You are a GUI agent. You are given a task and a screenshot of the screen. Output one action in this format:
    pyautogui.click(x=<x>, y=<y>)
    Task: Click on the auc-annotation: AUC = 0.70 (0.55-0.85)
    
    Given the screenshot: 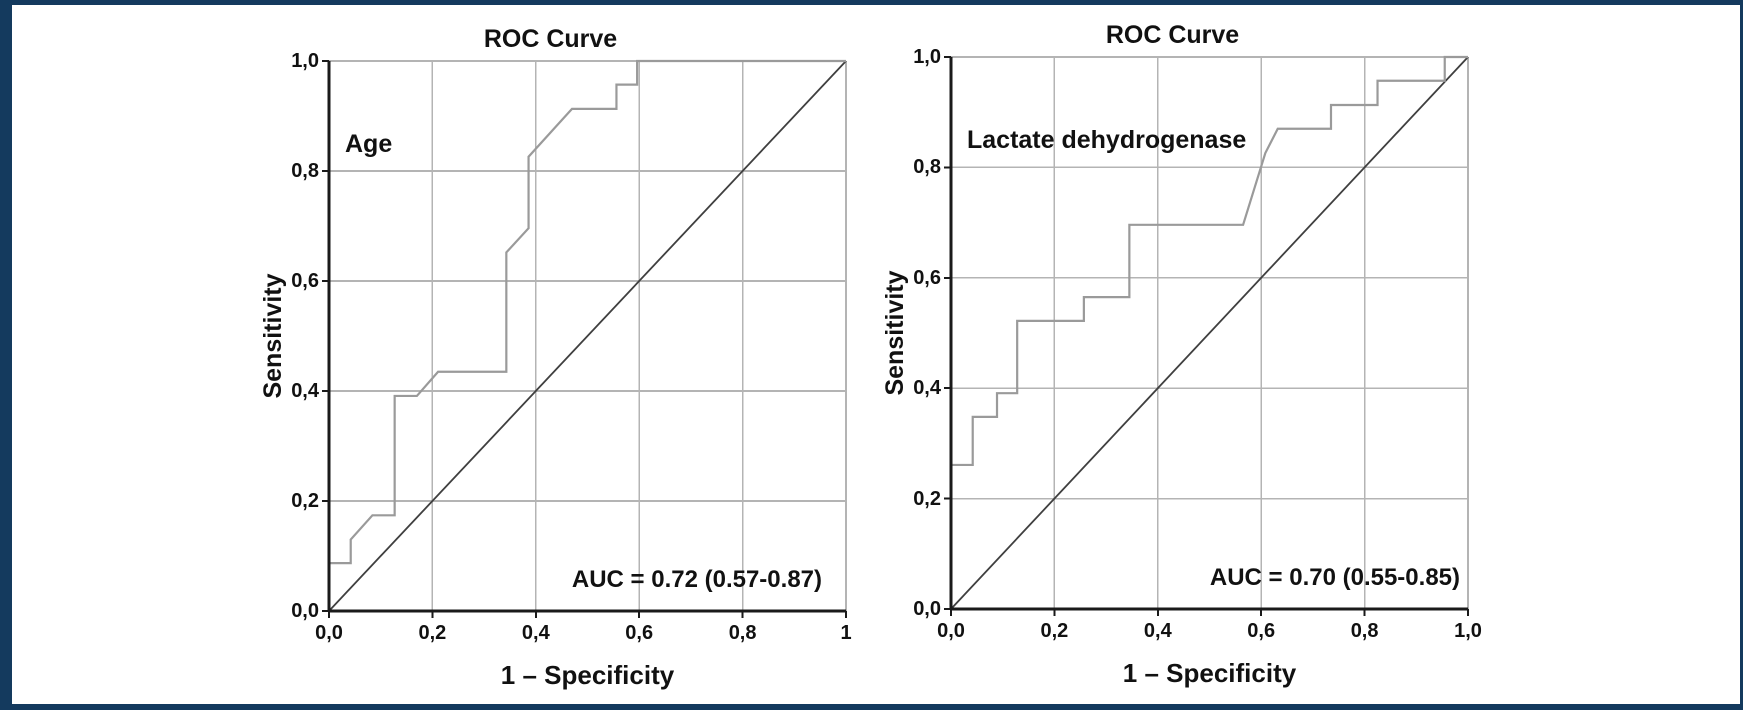 What is the action you would take?
    pyautogui.click(x=1334, y=577)
    